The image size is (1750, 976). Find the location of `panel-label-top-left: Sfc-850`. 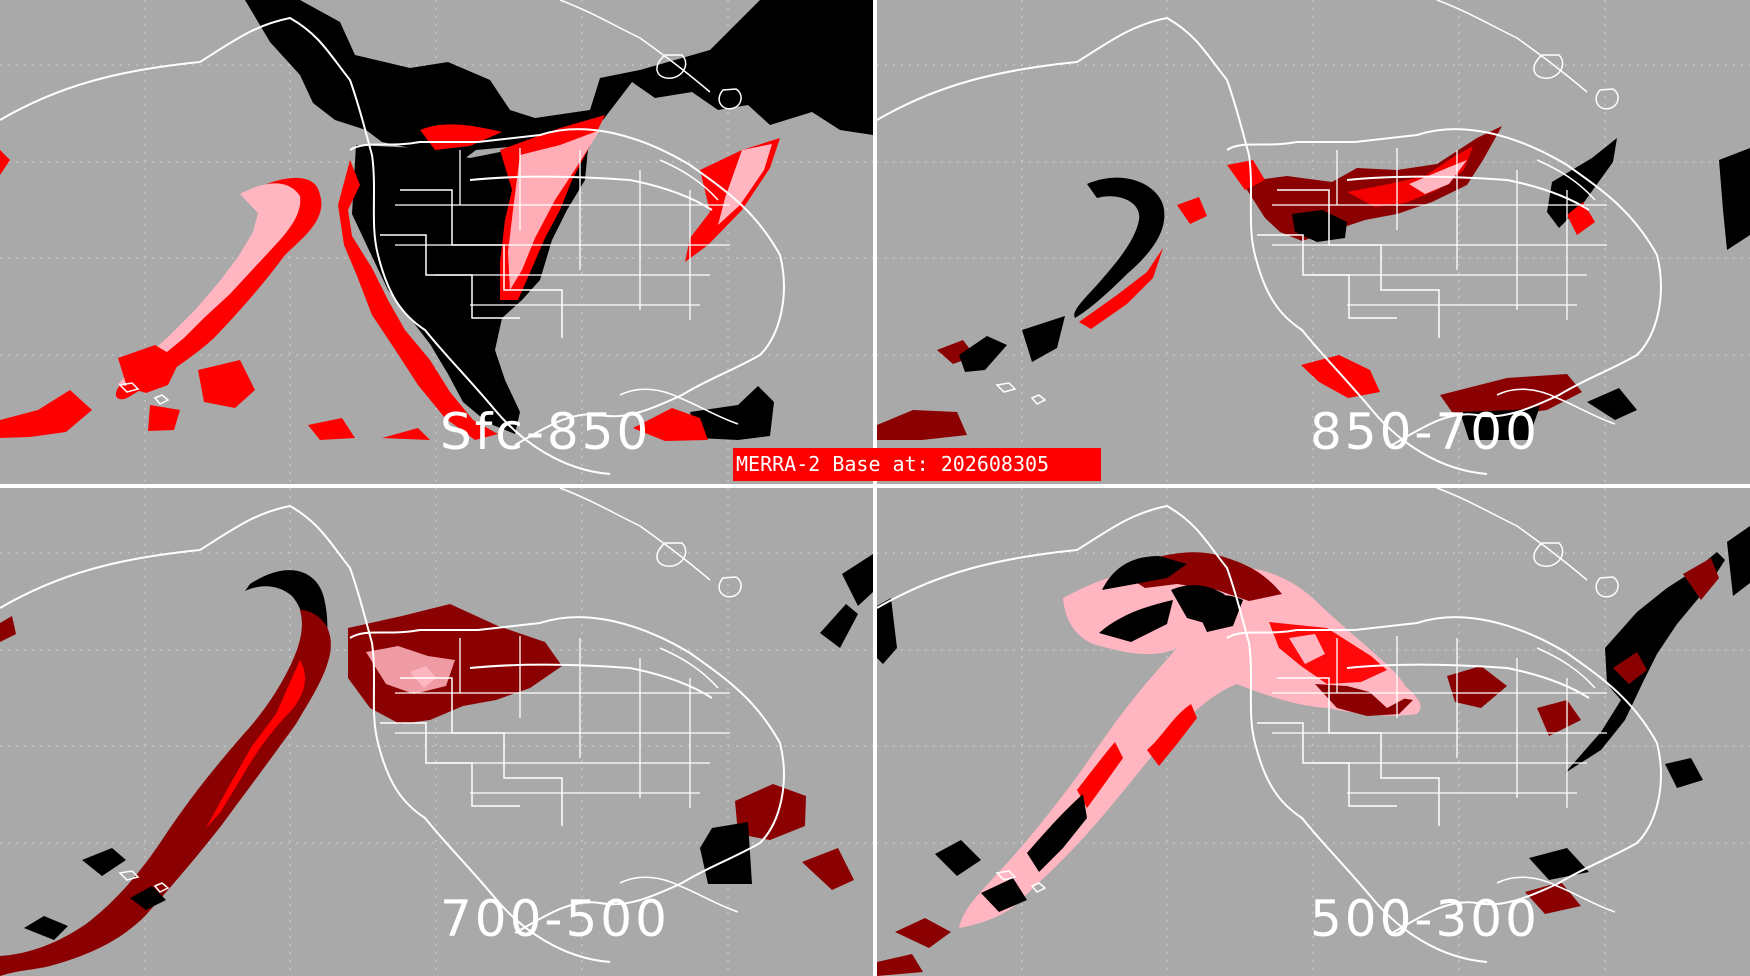

panel-label-top-left: Sfc-850 is located at coordinates (546, 432).